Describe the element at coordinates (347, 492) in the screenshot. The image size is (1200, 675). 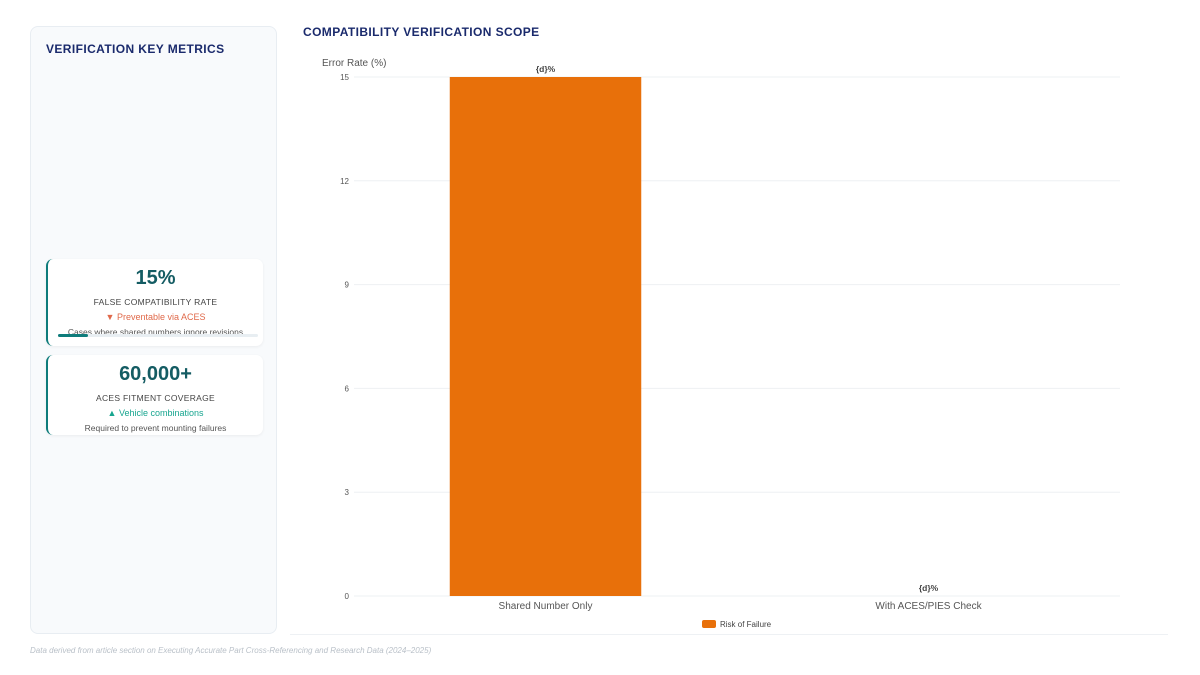
I see `y-tick-label: 3` at that location.